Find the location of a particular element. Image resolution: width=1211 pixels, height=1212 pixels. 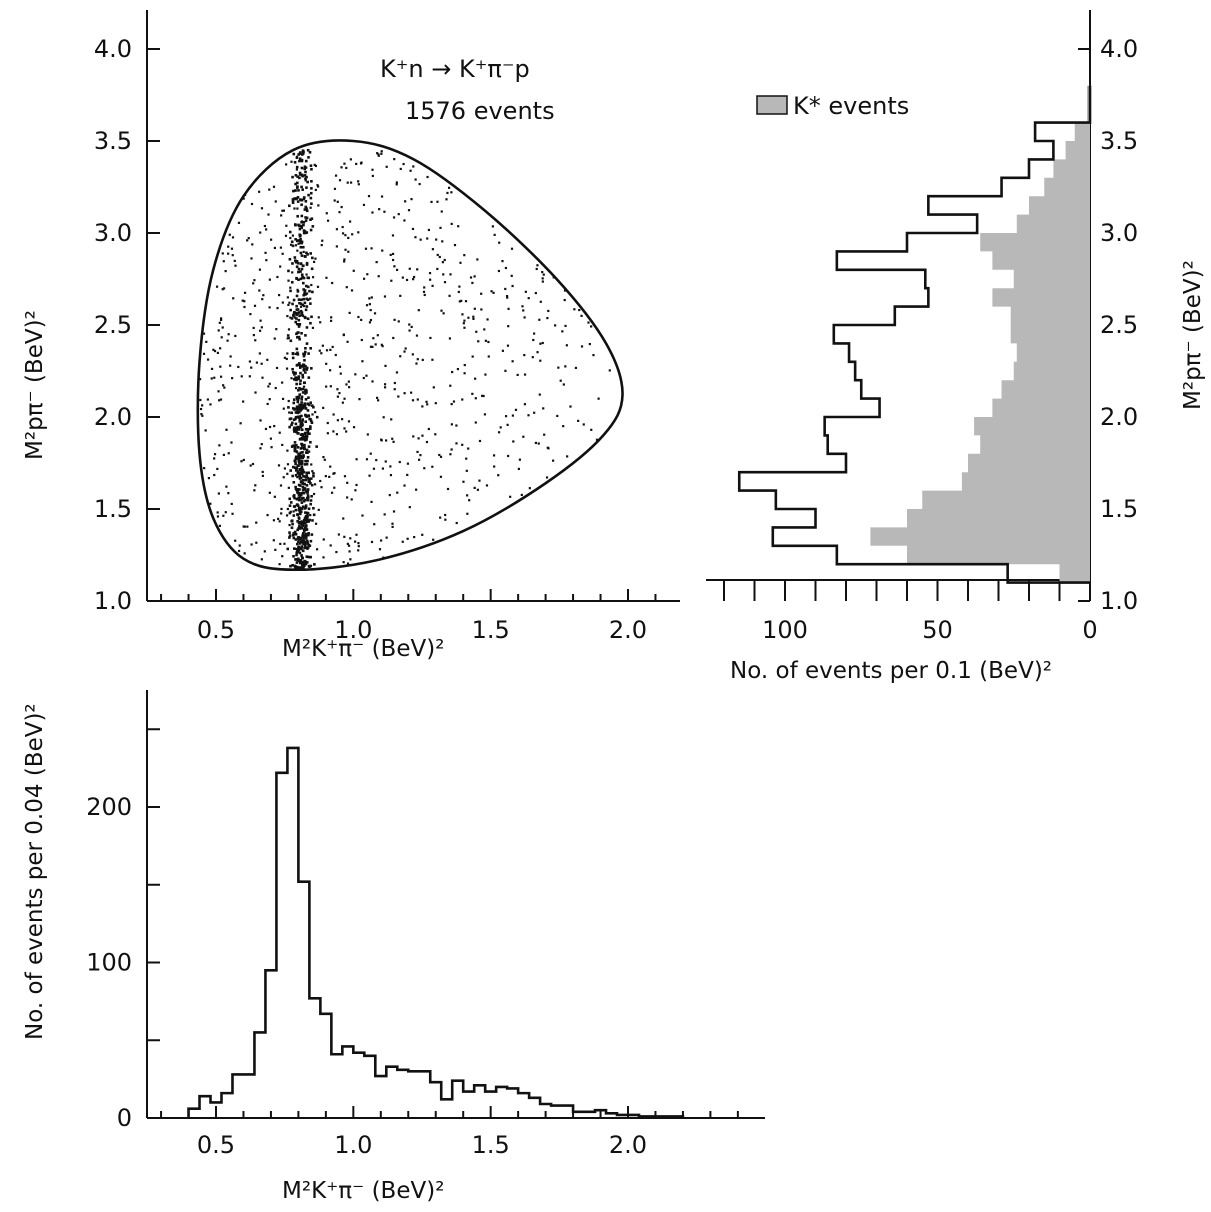

mppi-x-axis-label: No. of events per 0.1 (BeV)² is located at coordinates (891, 671).